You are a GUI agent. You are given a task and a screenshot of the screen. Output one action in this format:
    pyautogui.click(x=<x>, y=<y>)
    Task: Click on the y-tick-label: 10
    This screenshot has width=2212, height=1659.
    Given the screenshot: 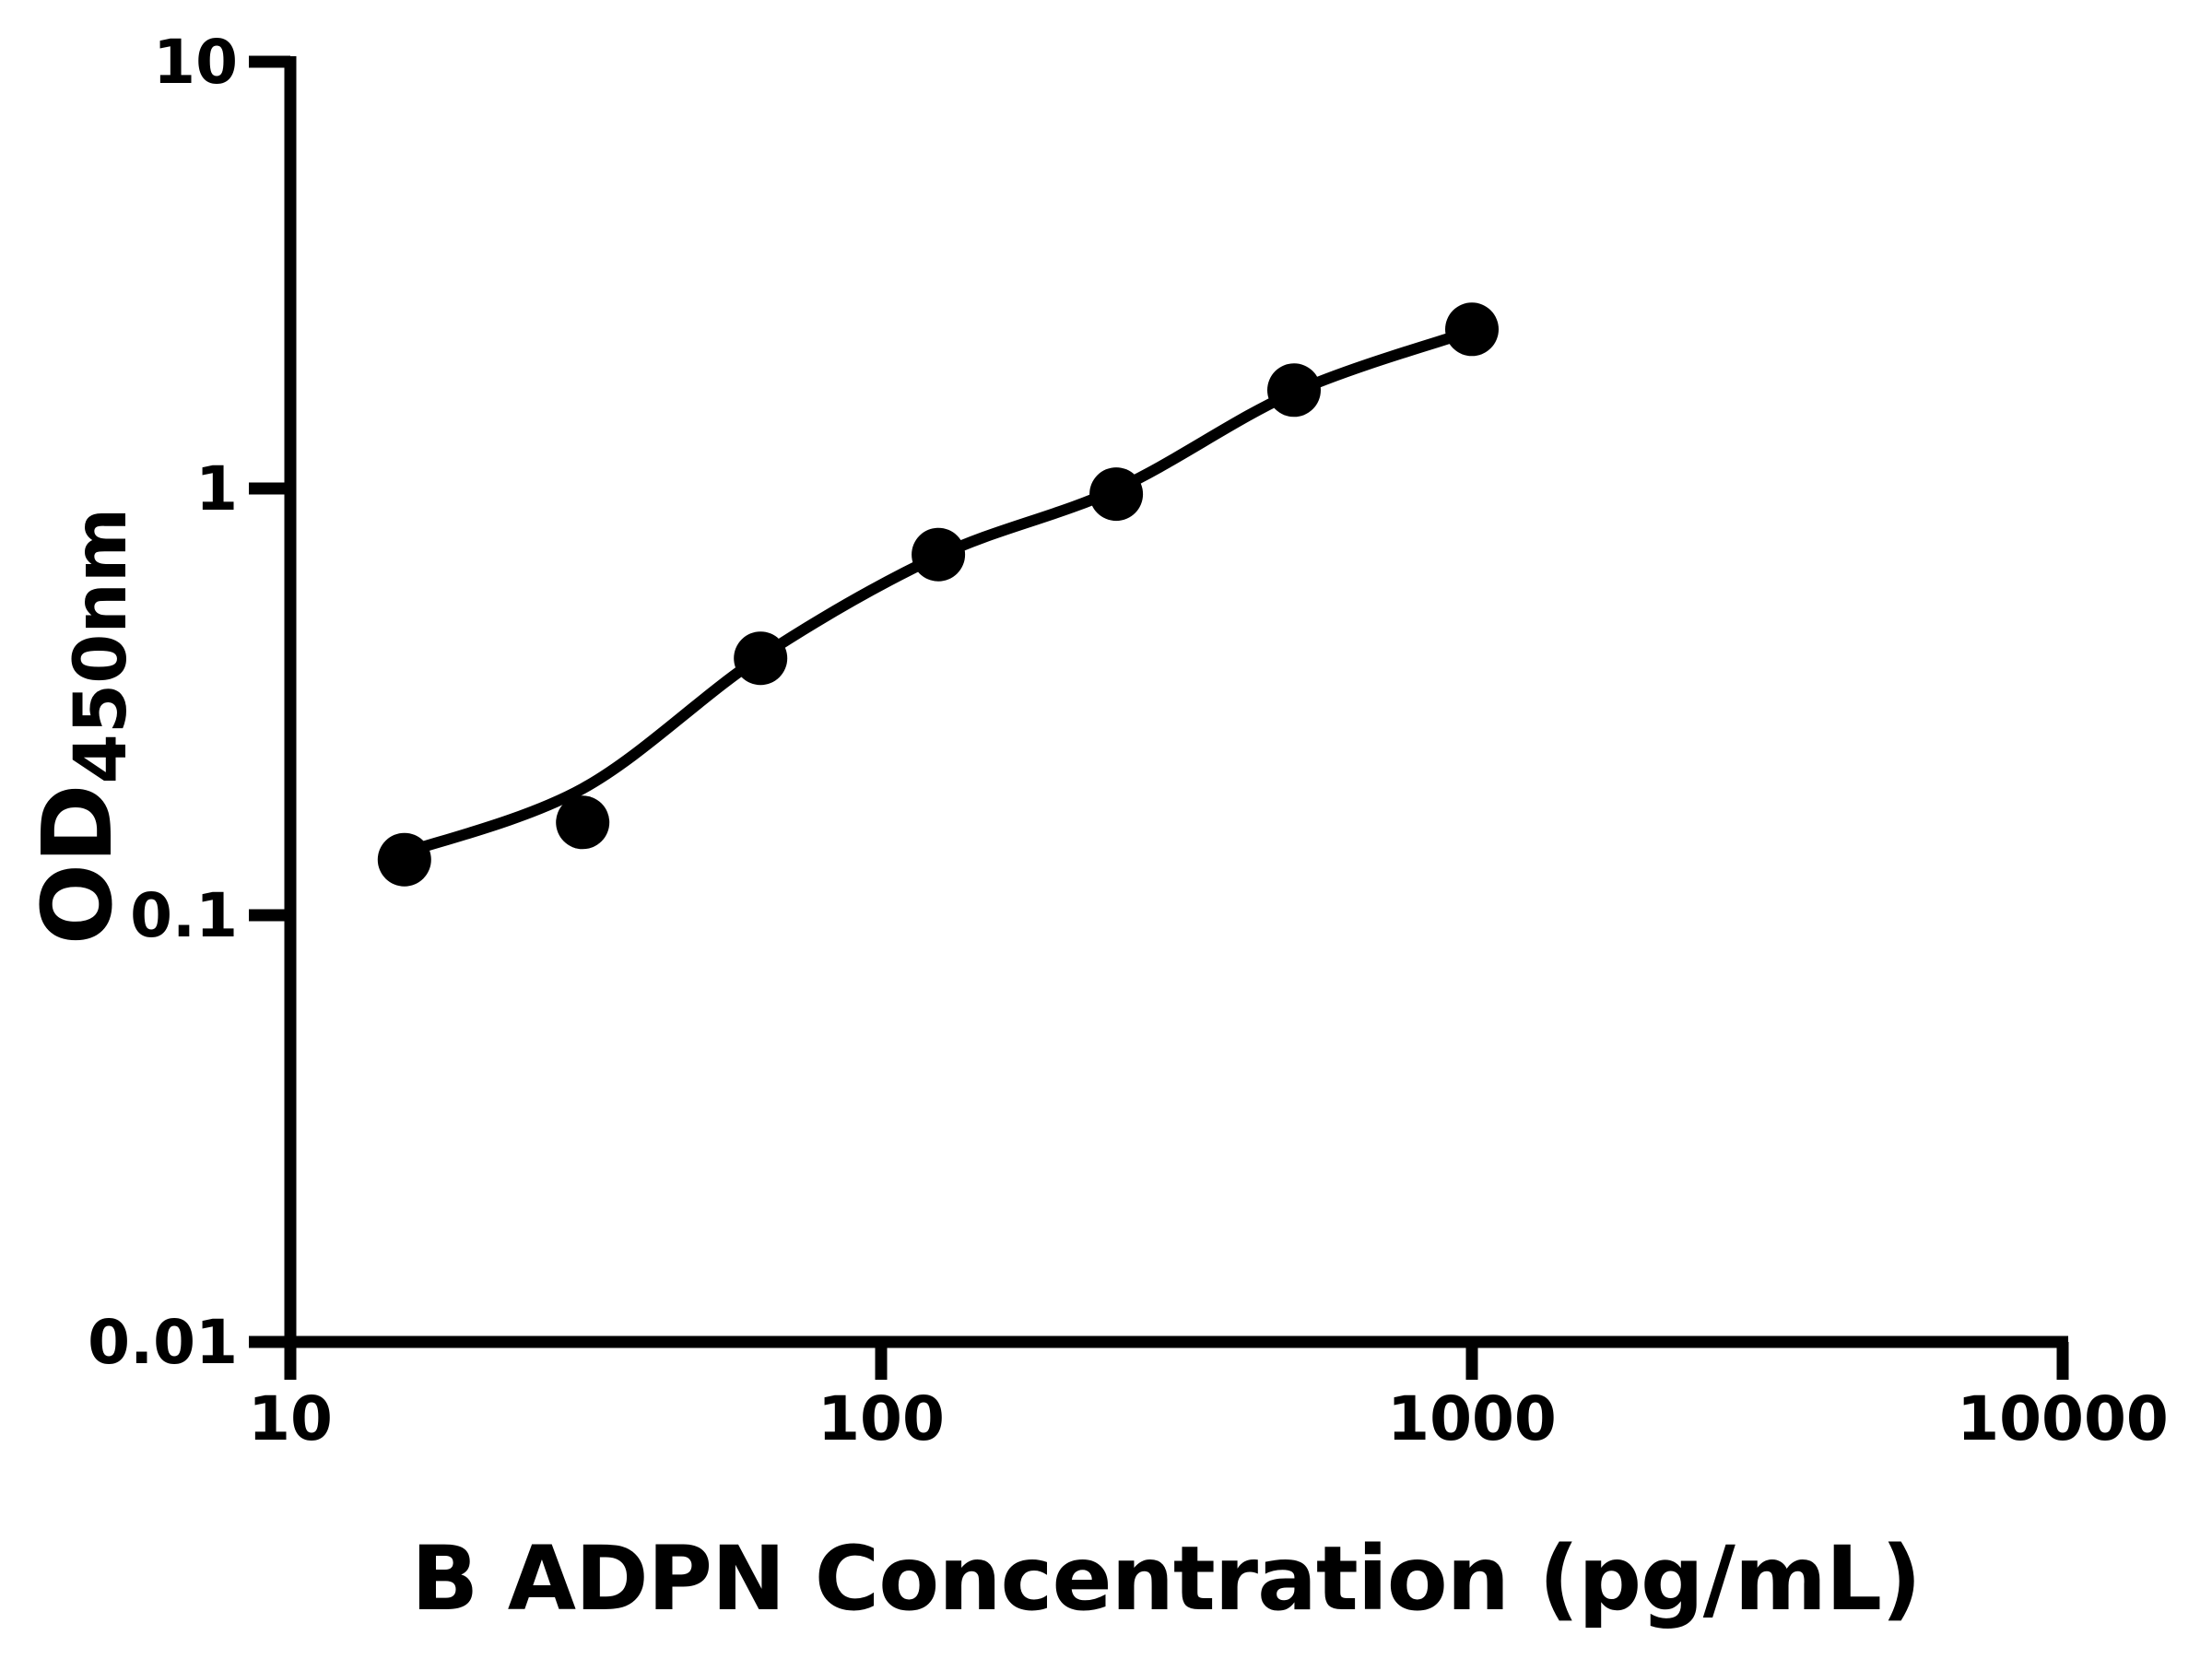 What is the action you would take?
    pyautogui.click(x=195, y=62)
    